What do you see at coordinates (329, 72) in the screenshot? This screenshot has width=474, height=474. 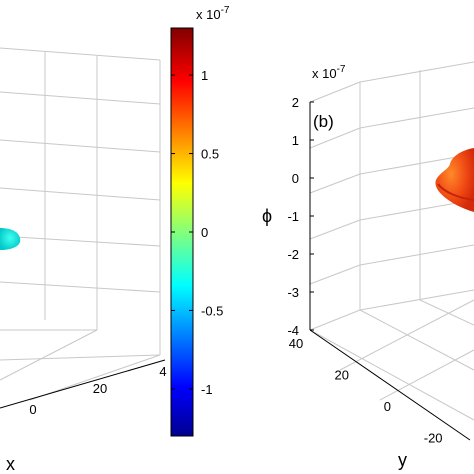 I see `z-multiplier: x 10-7` at bounding box center [329, 72].